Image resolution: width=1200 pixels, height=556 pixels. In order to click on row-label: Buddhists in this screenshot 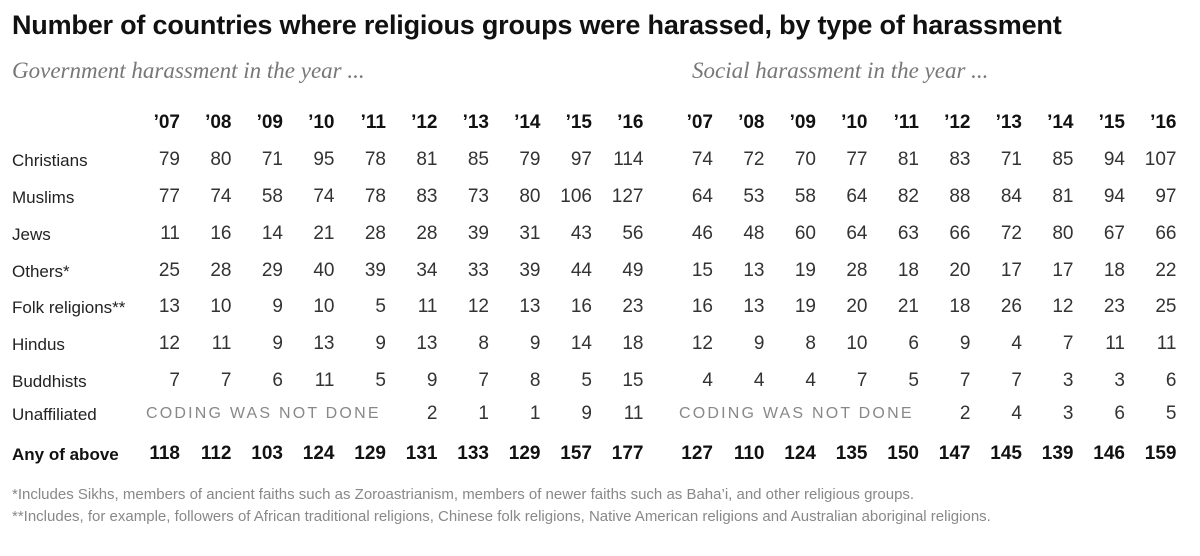, I will do `click(49, 381)`.